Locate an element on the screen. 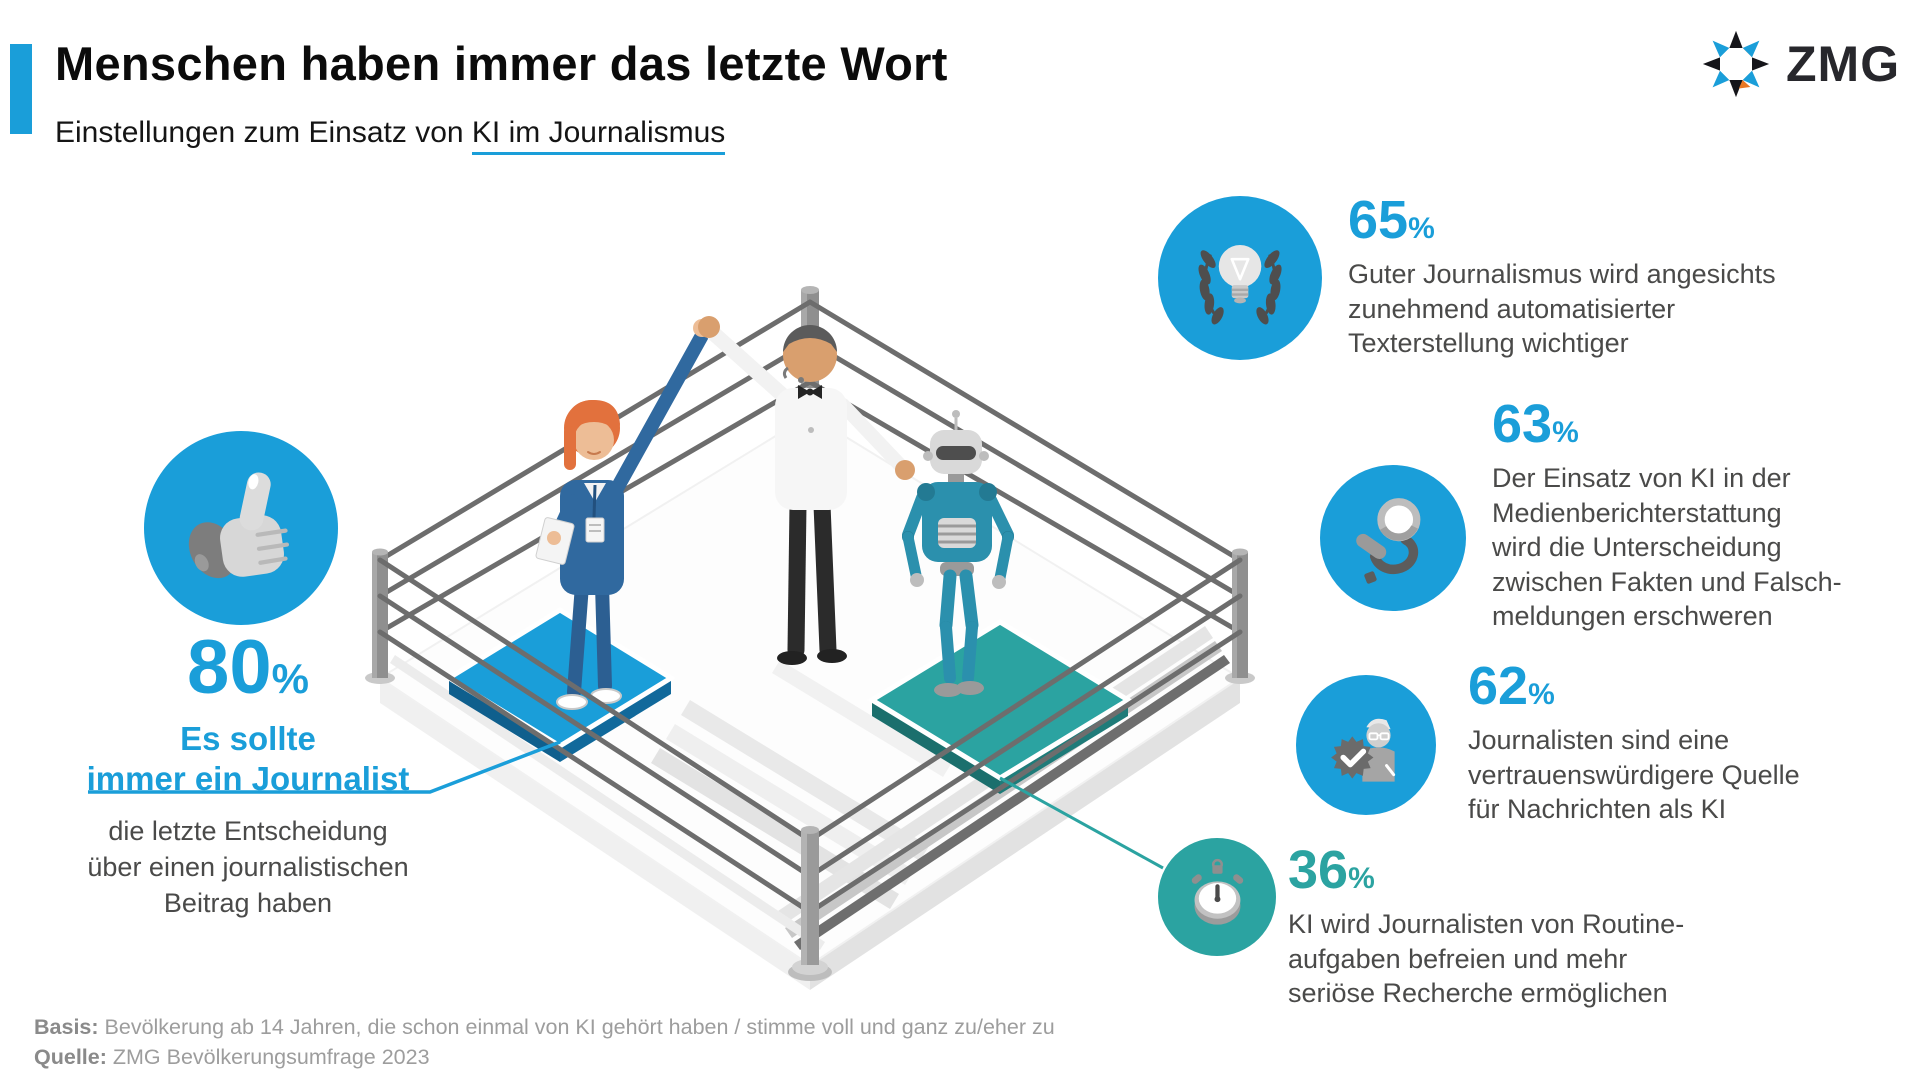 The width and height of the screenshot is (1919, 1079). referee-figure is located at coordinates (806, 490).